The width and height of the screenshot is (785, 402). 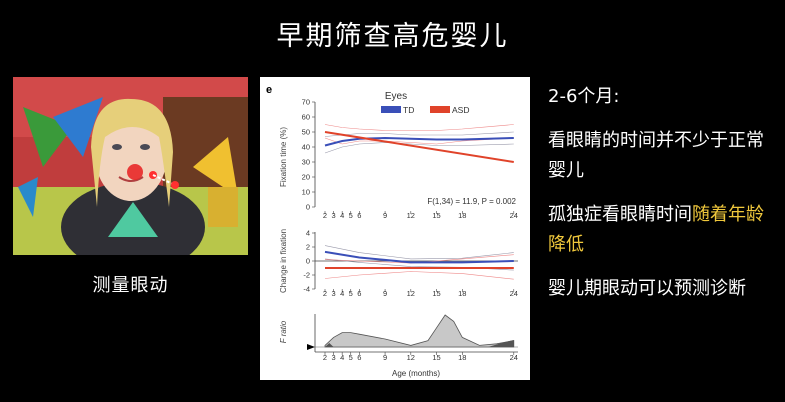 What do you see at coordinates (391, 109) in the screenshot?
I see `legend-td-swatch` at bounding box center [391, 109].